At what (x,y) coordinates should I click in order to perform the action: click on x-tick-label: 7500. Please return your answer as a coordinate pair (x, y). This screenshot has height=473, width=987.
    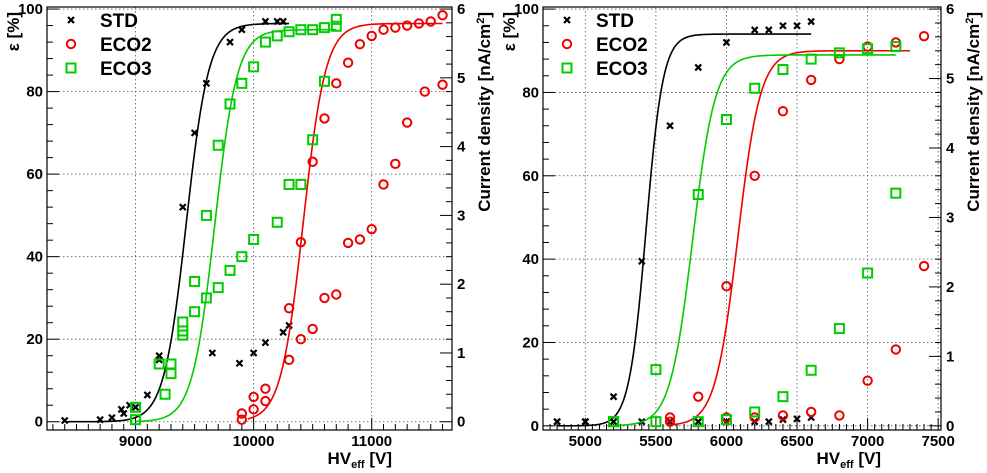
    Looking at the image, I should click on (937, 441).